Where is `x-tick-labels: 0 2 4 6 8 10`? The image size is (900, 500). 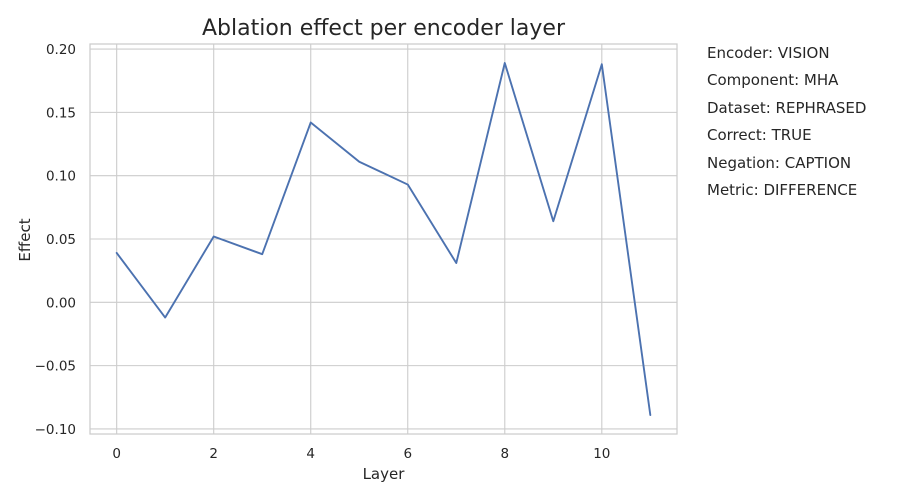 x-tick-labels: 0 2 4 6 8 10 is located at coordinates (361, 454).